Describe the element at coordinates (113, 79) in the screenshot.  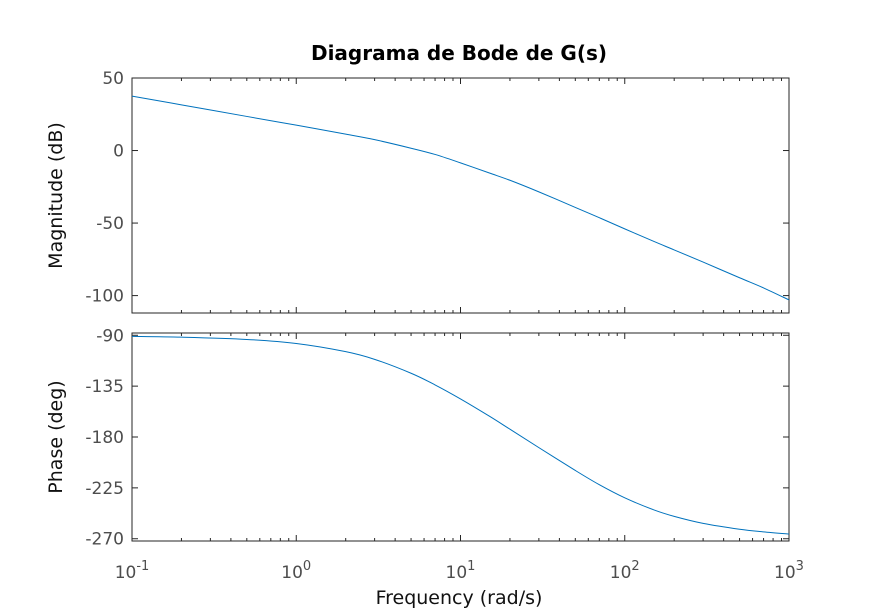
I see `magnitude-y-tick-label: 50` at that location.